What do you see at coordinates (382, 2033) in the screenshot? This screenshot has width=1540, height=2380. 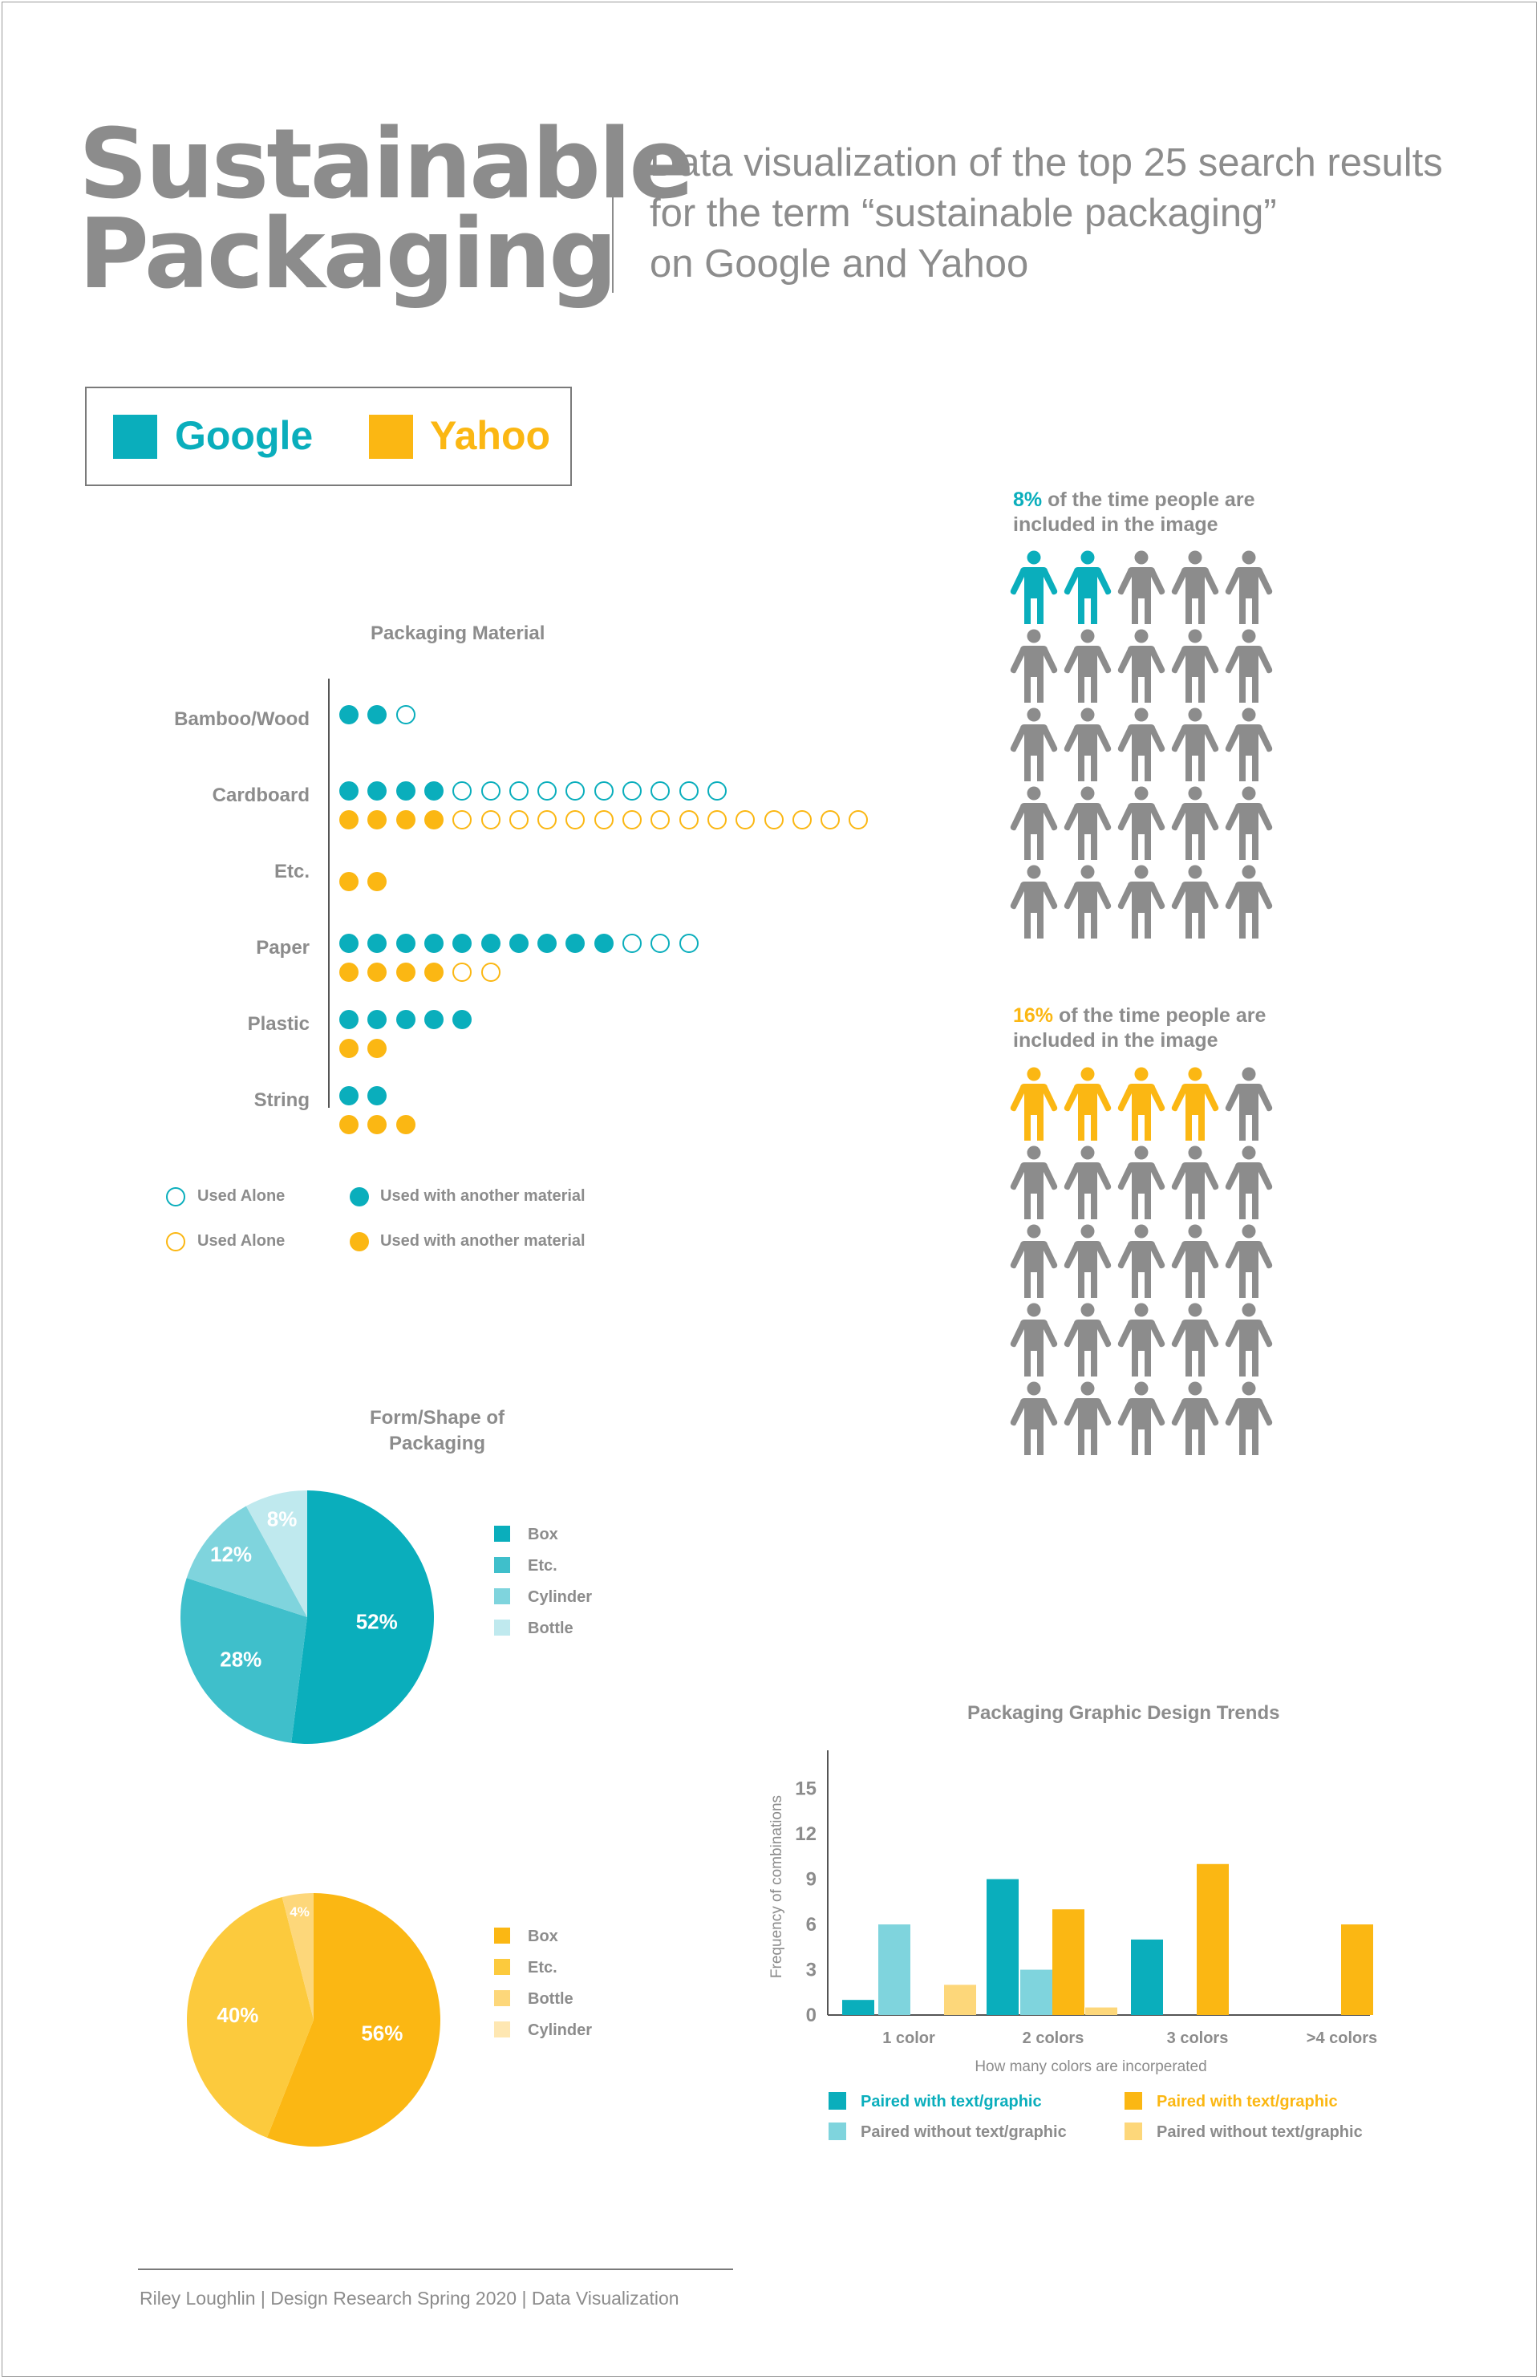 I see `pie-label: 56%` at bounding box center [382, 2033].